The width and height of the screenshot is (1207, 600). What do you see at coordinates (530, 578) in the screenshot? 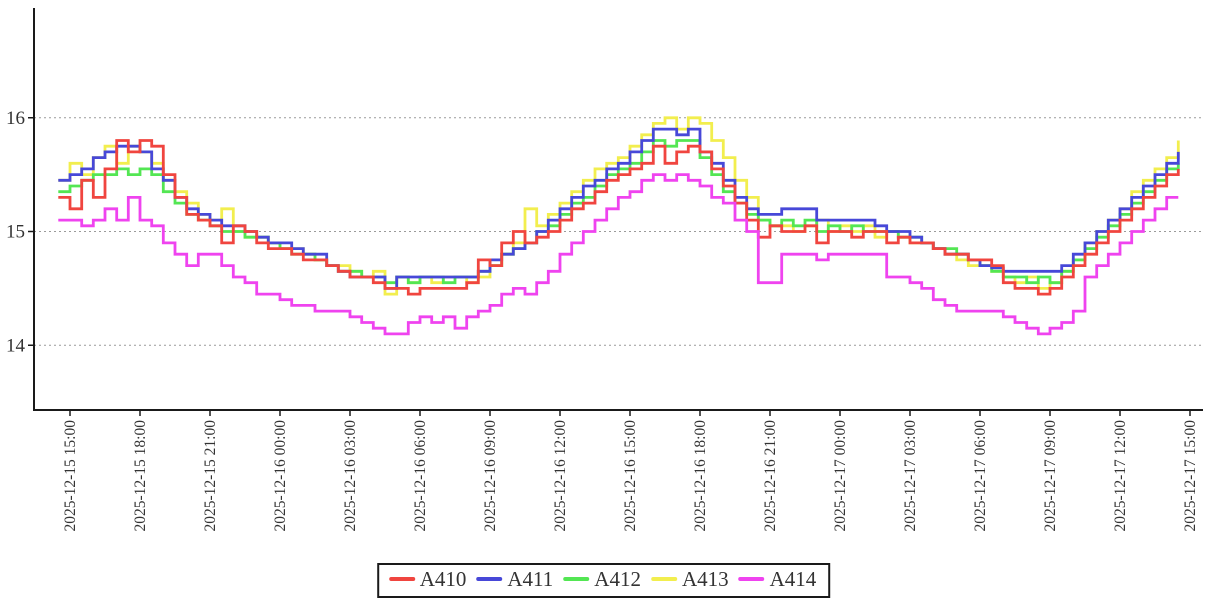
I see `legend-label-a411: A411` at bounding box center [530, 578].